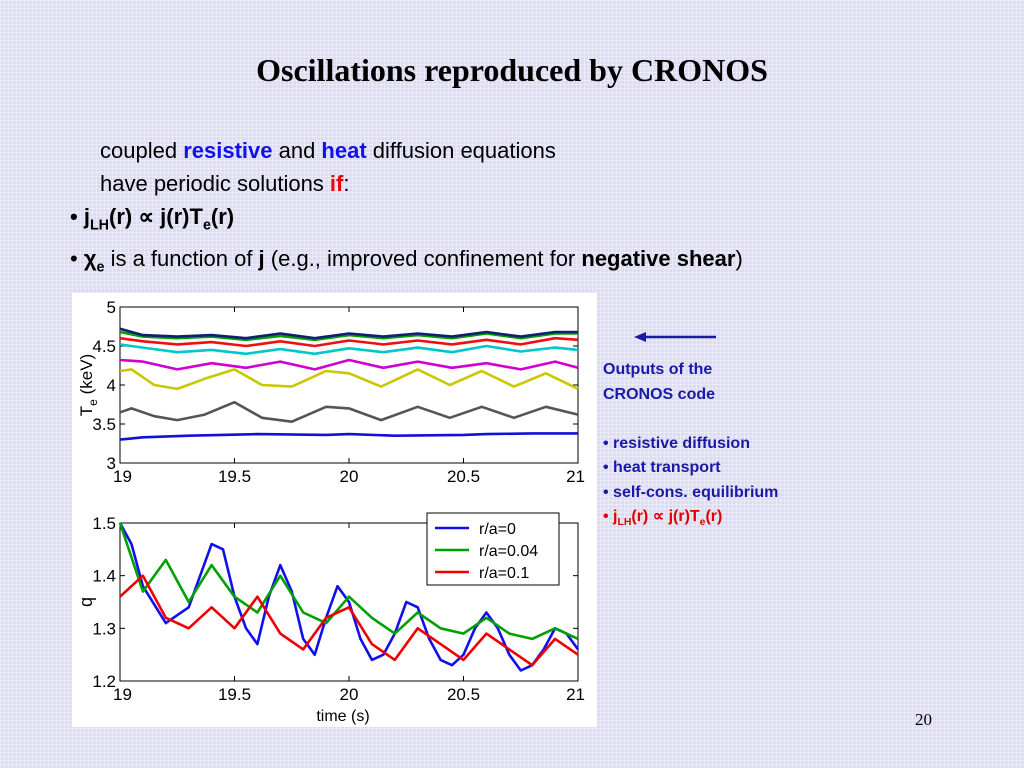 This screenshot has width=1024, height=768. Describe the element at coordinates (615, 516) in the screenshot. I see `side-item-4-j: j` at that location.